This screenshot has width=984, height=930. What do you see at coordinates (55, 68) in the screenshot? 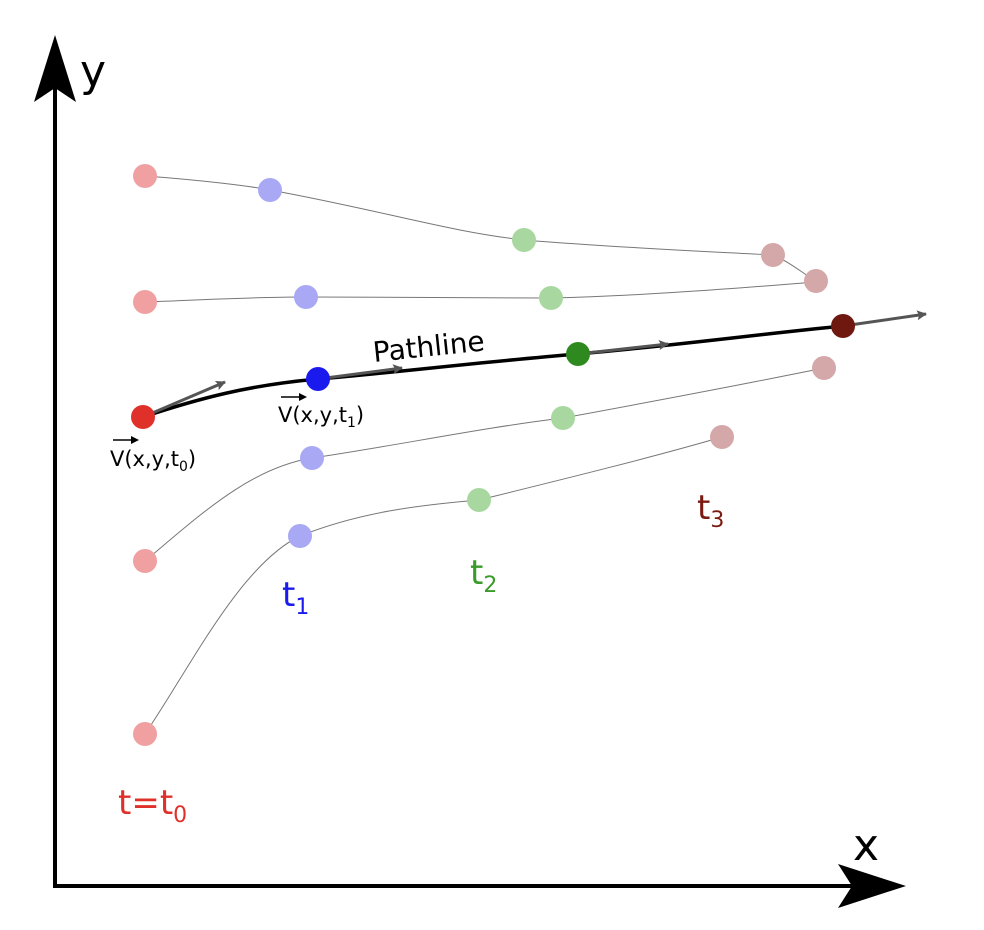
I see `y-axis-arrowhead` at bounding box center [55, 68].